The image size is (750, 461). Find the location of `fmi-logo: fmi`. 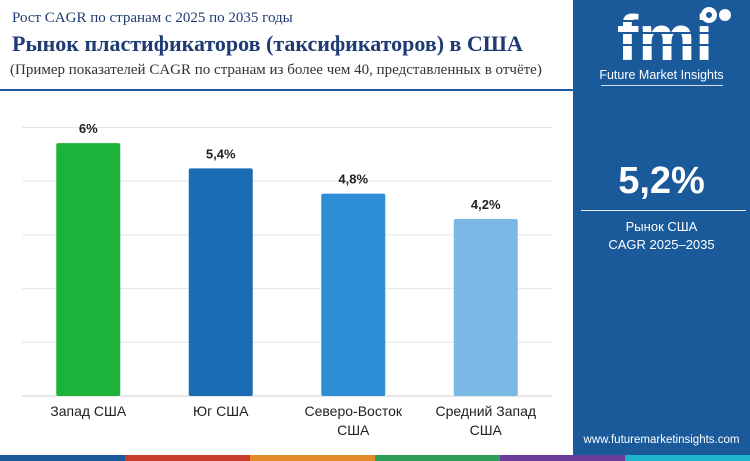

fmi-logo: fmi is located at coordinates (665, 37).